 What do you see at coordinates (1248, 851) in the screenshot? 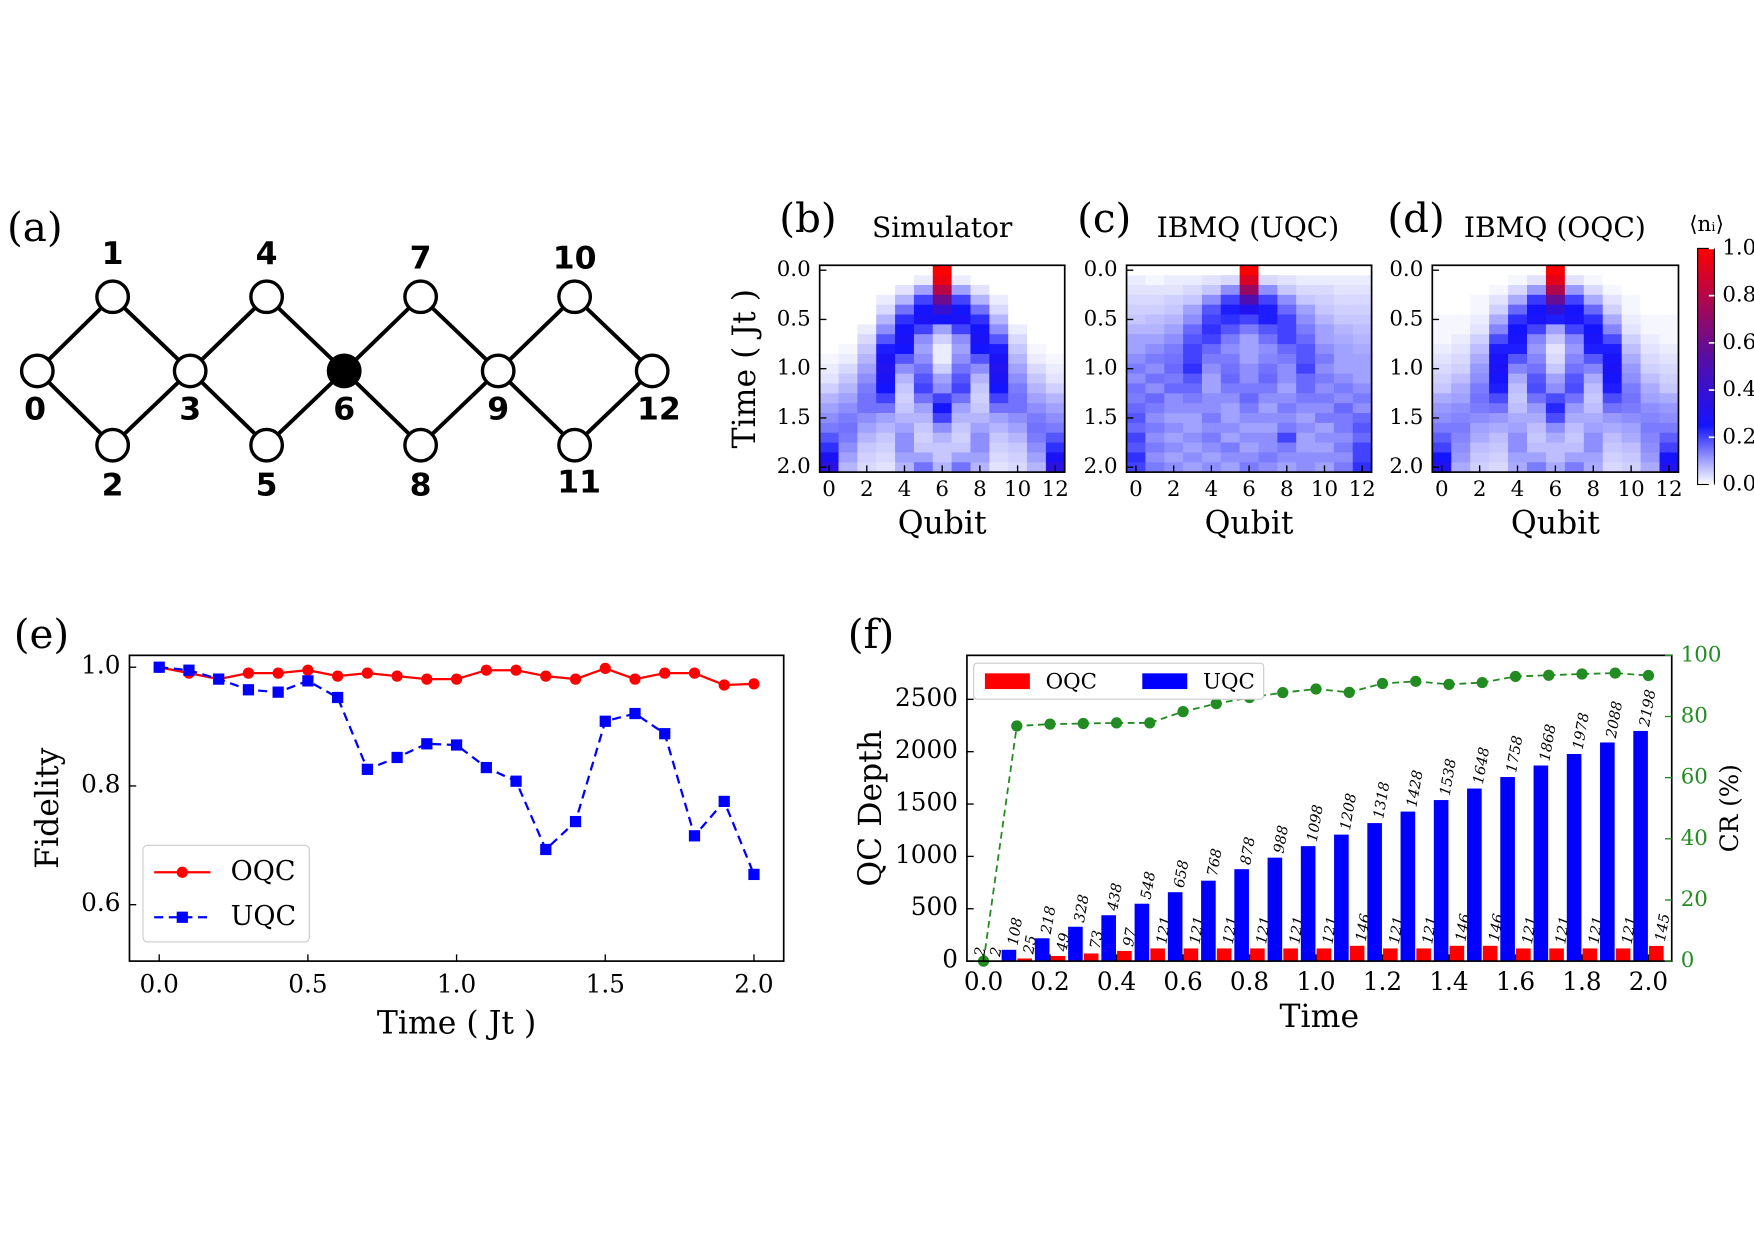
I see `bar-value-label: 878` at bounding box center [1248, 851].